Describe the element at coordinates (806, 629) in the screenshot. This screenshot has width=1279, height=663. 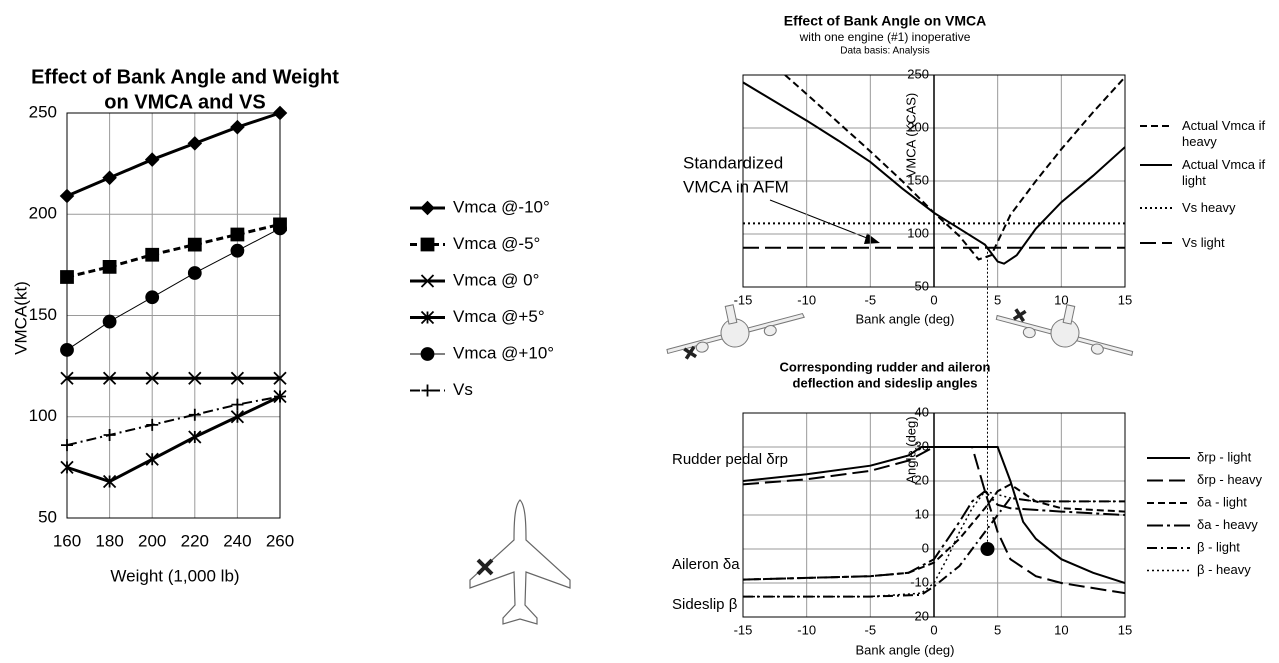
I see `x-tick-label: -10` at that location.